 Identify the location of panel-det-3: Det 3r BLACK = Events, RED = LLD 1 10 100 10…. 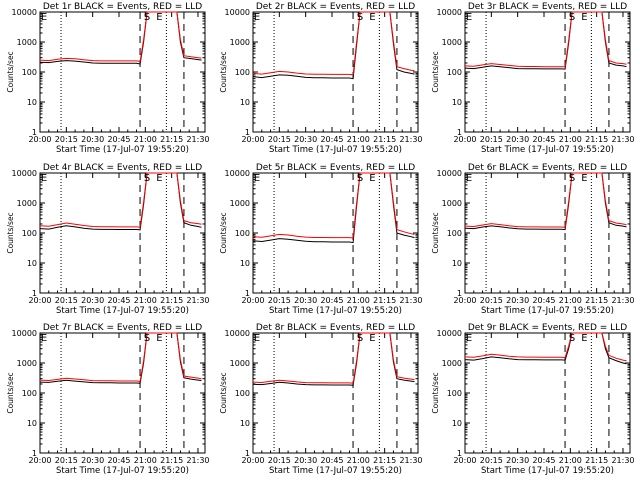
(533, 78).